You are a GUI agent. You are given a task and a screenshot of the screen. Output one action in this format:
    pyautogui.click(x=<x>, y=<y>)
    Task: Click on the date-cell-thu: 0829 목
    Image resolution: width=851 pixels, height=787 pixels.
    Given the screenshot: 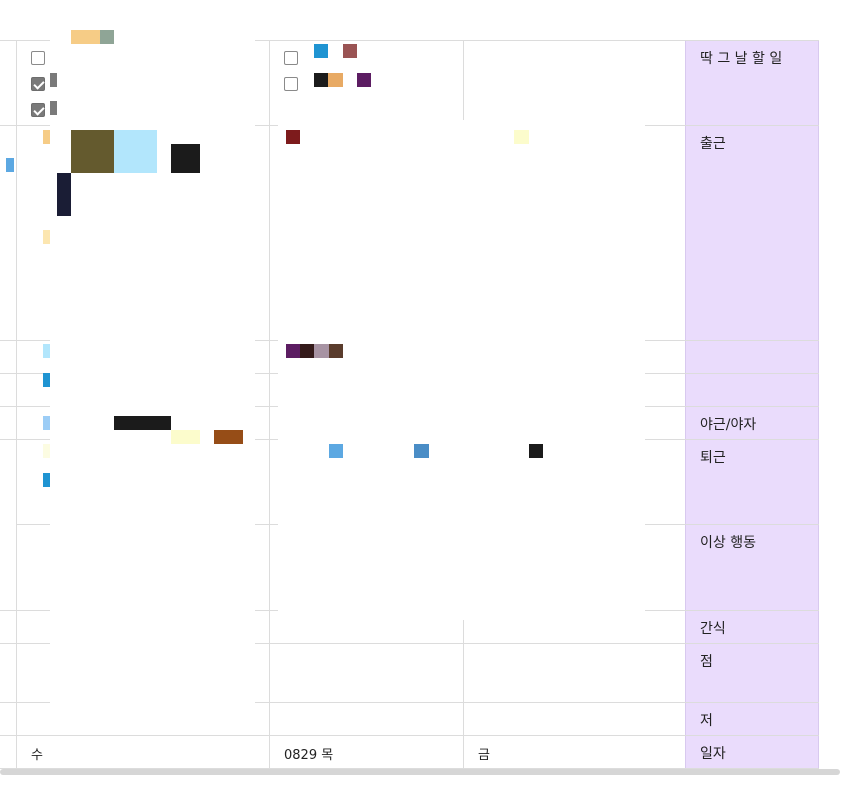 What is the action you would take?
    pyautogui.click(x=309, y=755)
    